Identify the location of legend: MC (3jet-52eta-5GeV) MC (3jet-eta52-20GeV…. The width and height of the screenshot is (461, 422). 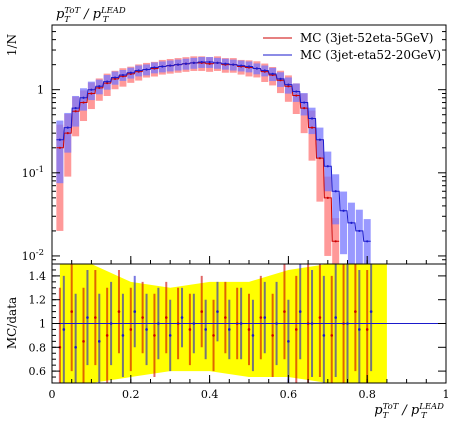
(352, 46).